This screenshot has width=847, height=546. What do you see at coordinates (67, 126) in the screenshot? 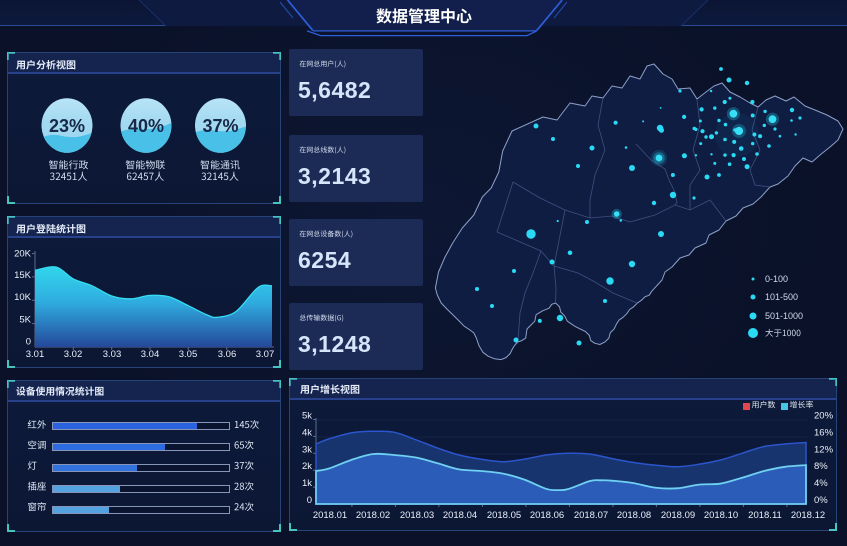
I see `svg-text: 23%` at bounding box center [67, 126].